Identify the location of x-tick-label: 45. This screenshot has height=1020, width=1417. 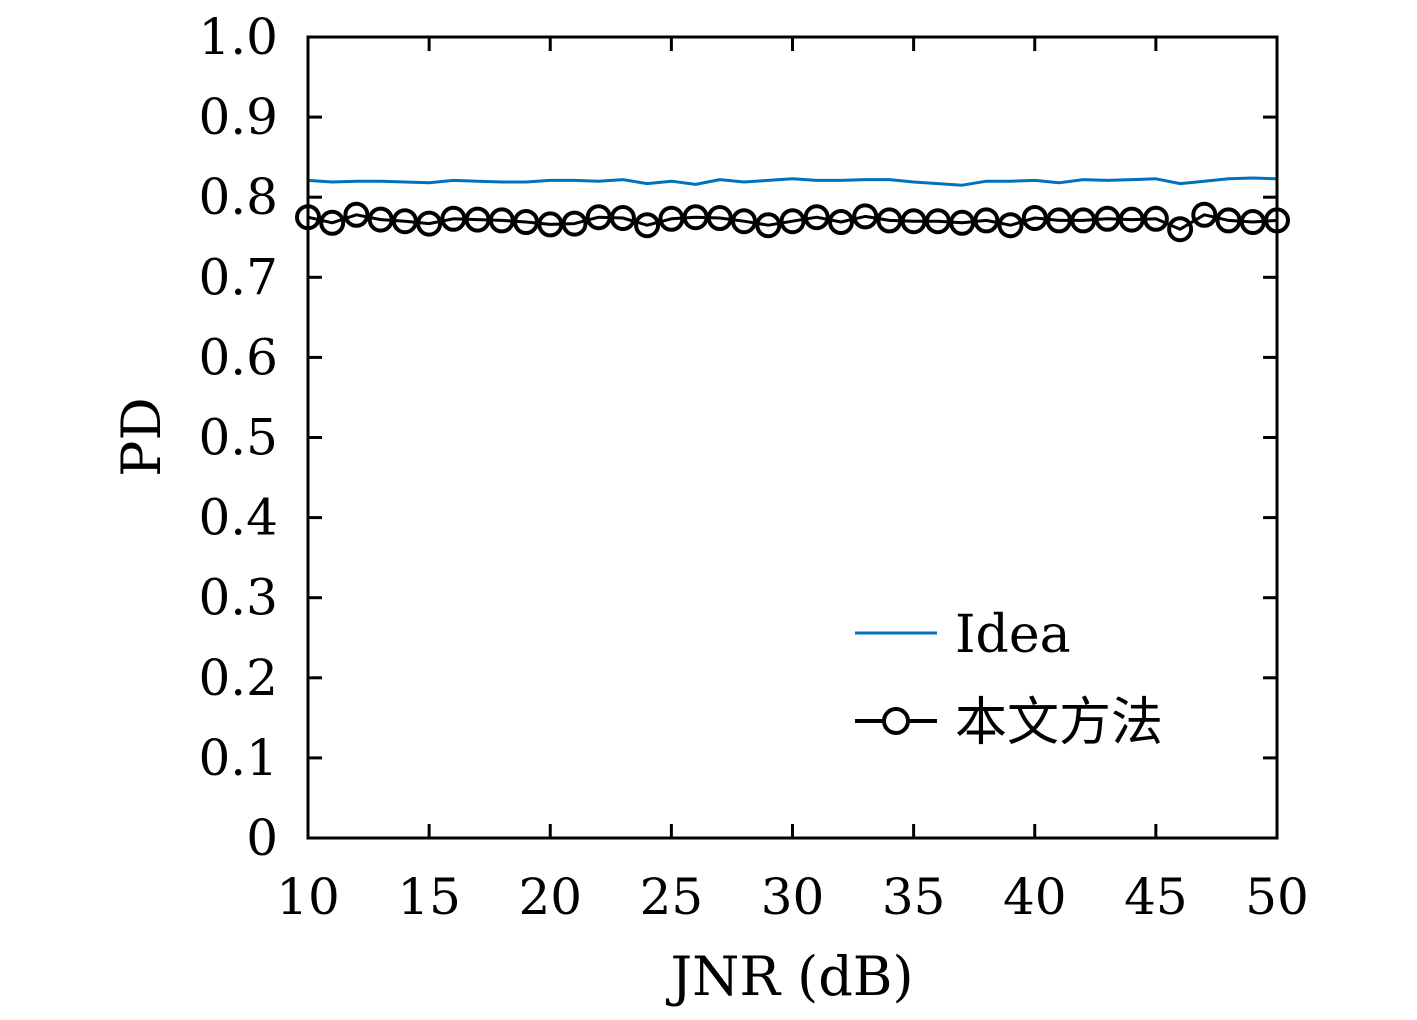
(1156, 897).